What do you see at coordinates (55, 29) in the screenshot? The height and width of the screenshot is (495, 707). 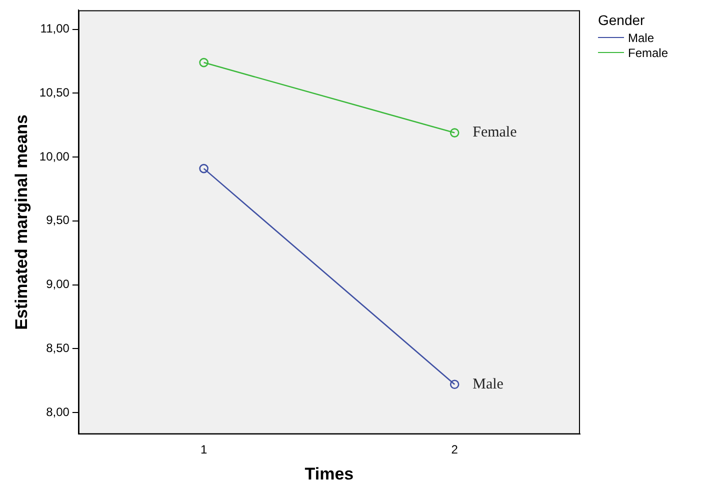 I see `y-tick-label: 11,00` at bounding box center [55, 29].